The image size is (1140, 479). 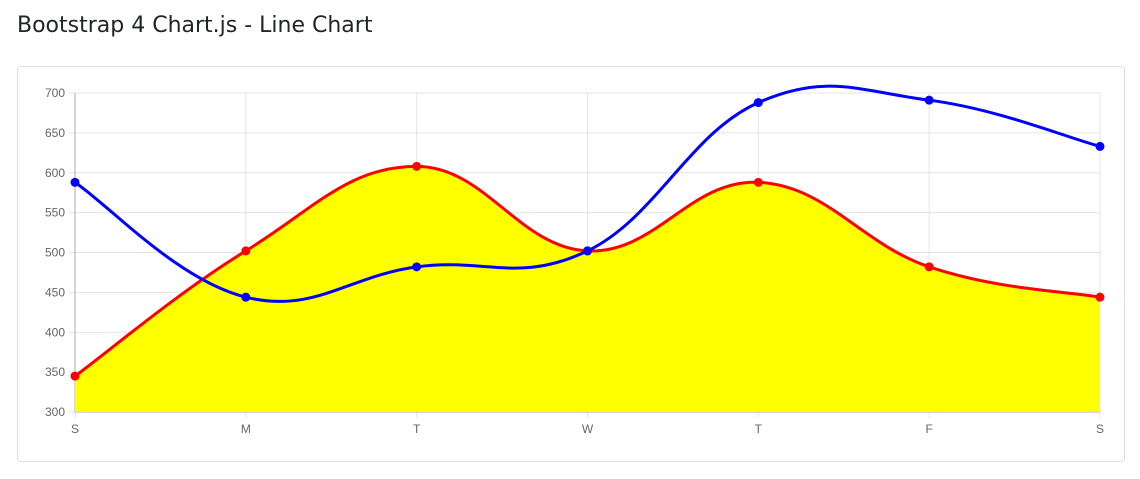 I want to click on y-tick-label: 550, so click(x=55, y=213).